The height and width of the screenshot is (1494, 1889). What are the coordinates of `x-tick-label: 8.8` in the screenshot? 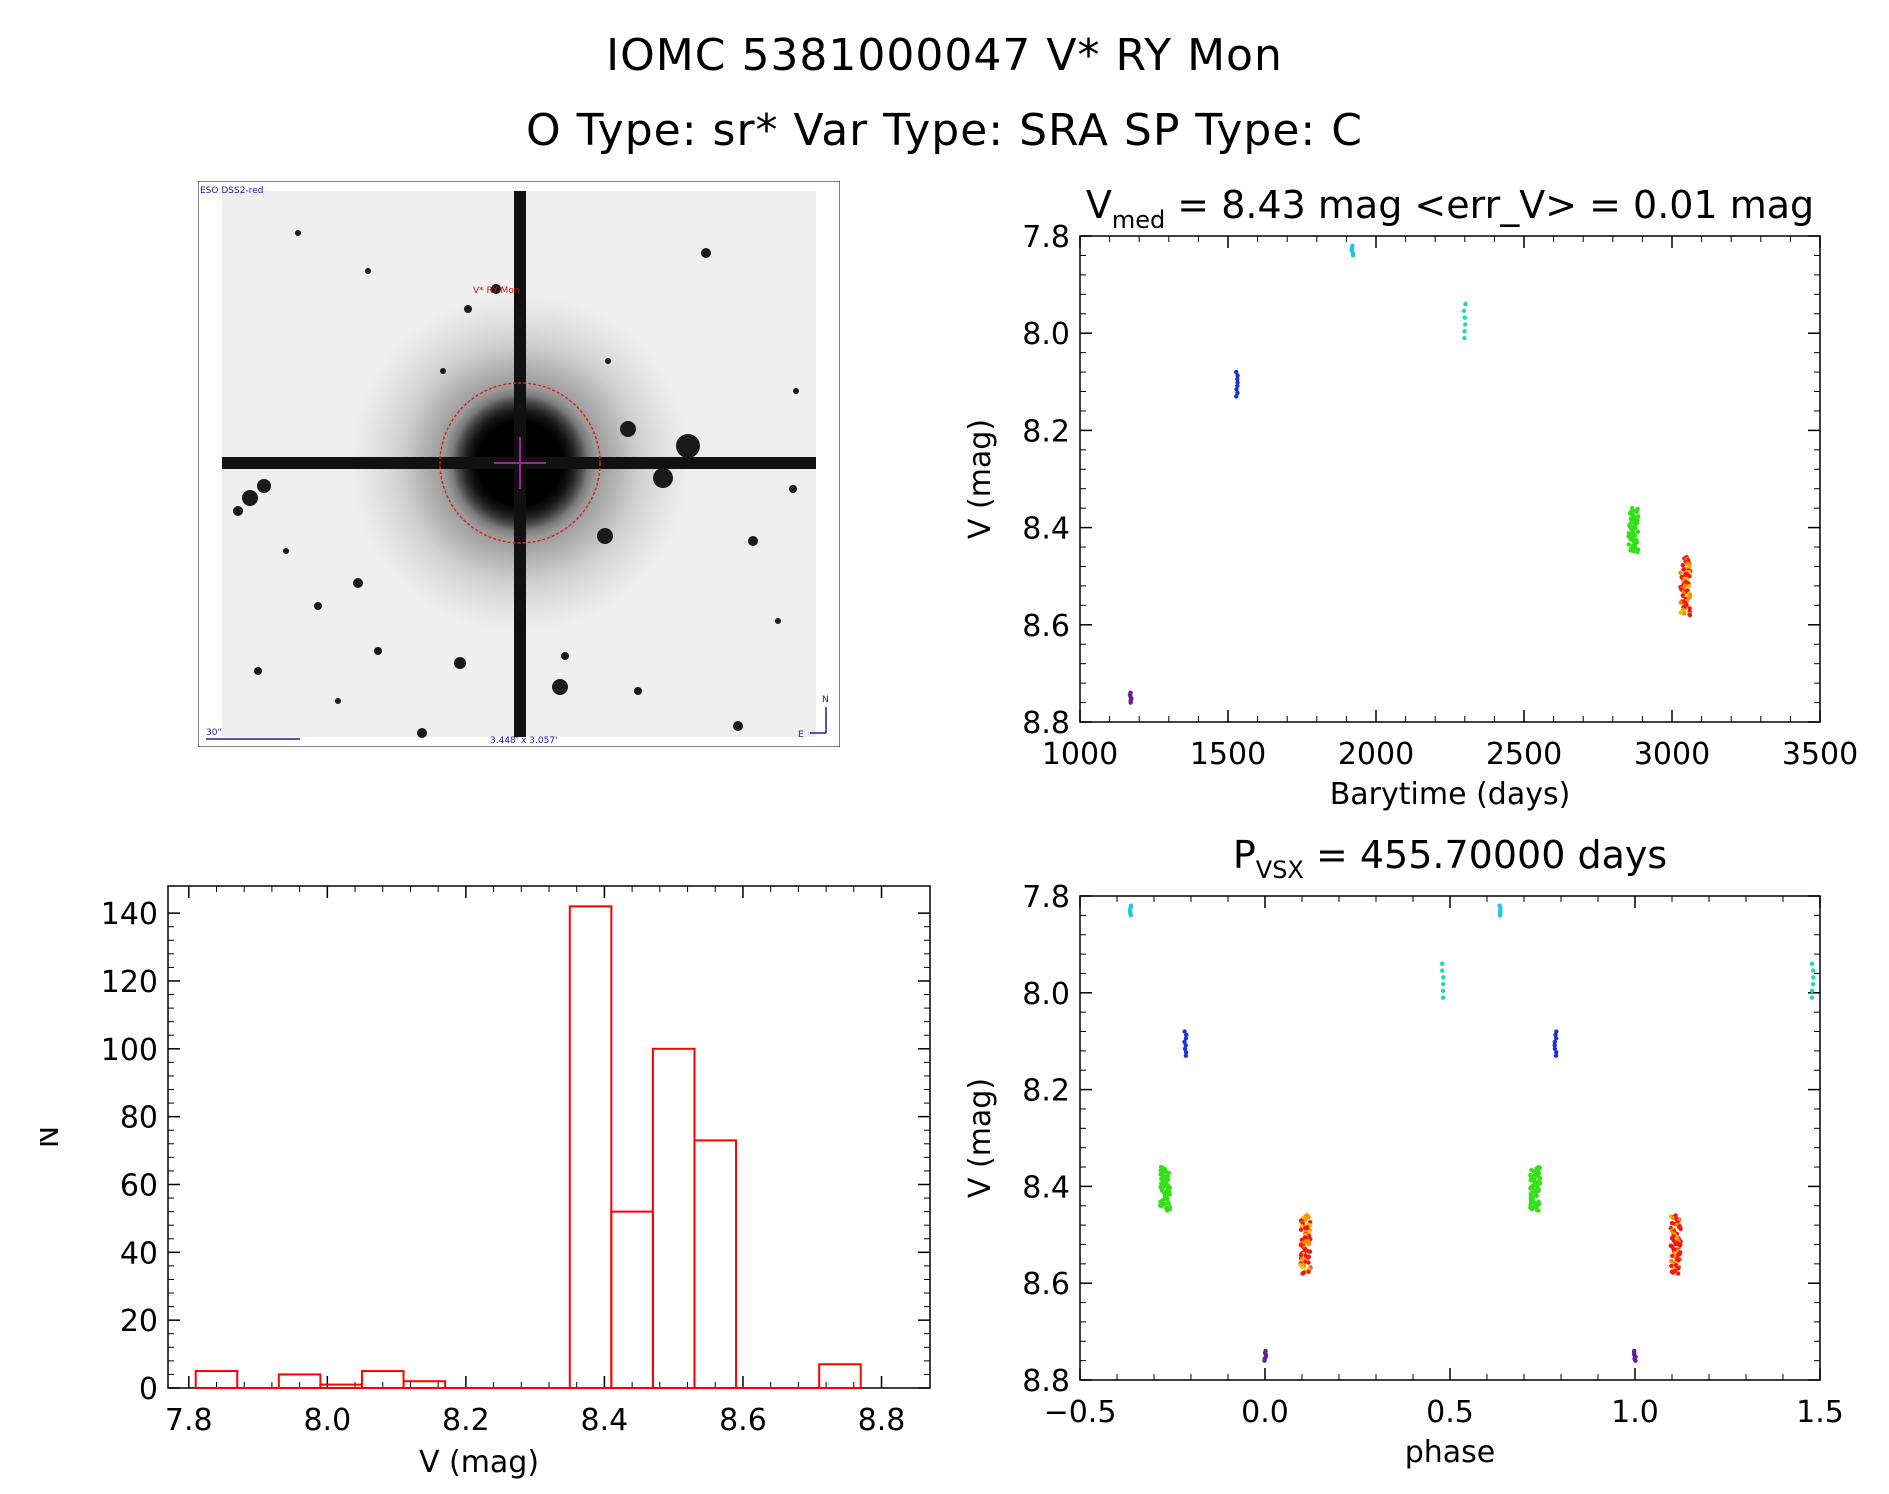 It's located at (882, 1420).